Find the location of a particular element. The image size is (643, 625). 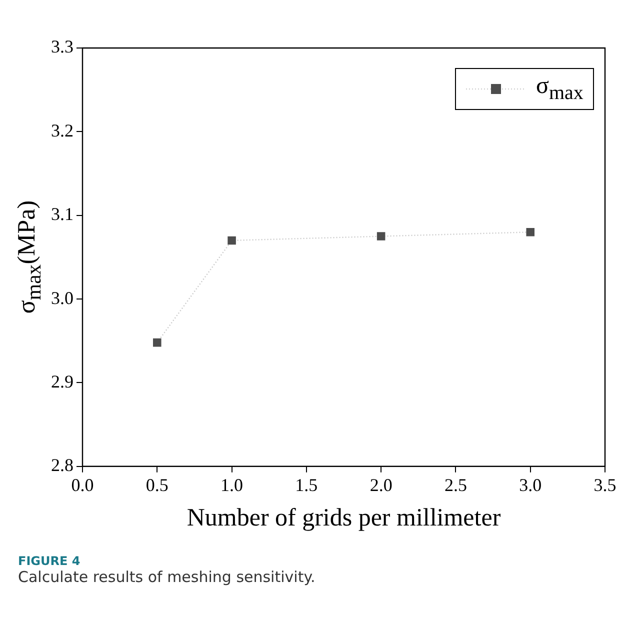

x-tick-label: 0.0 is located at coordinates (82, 484).